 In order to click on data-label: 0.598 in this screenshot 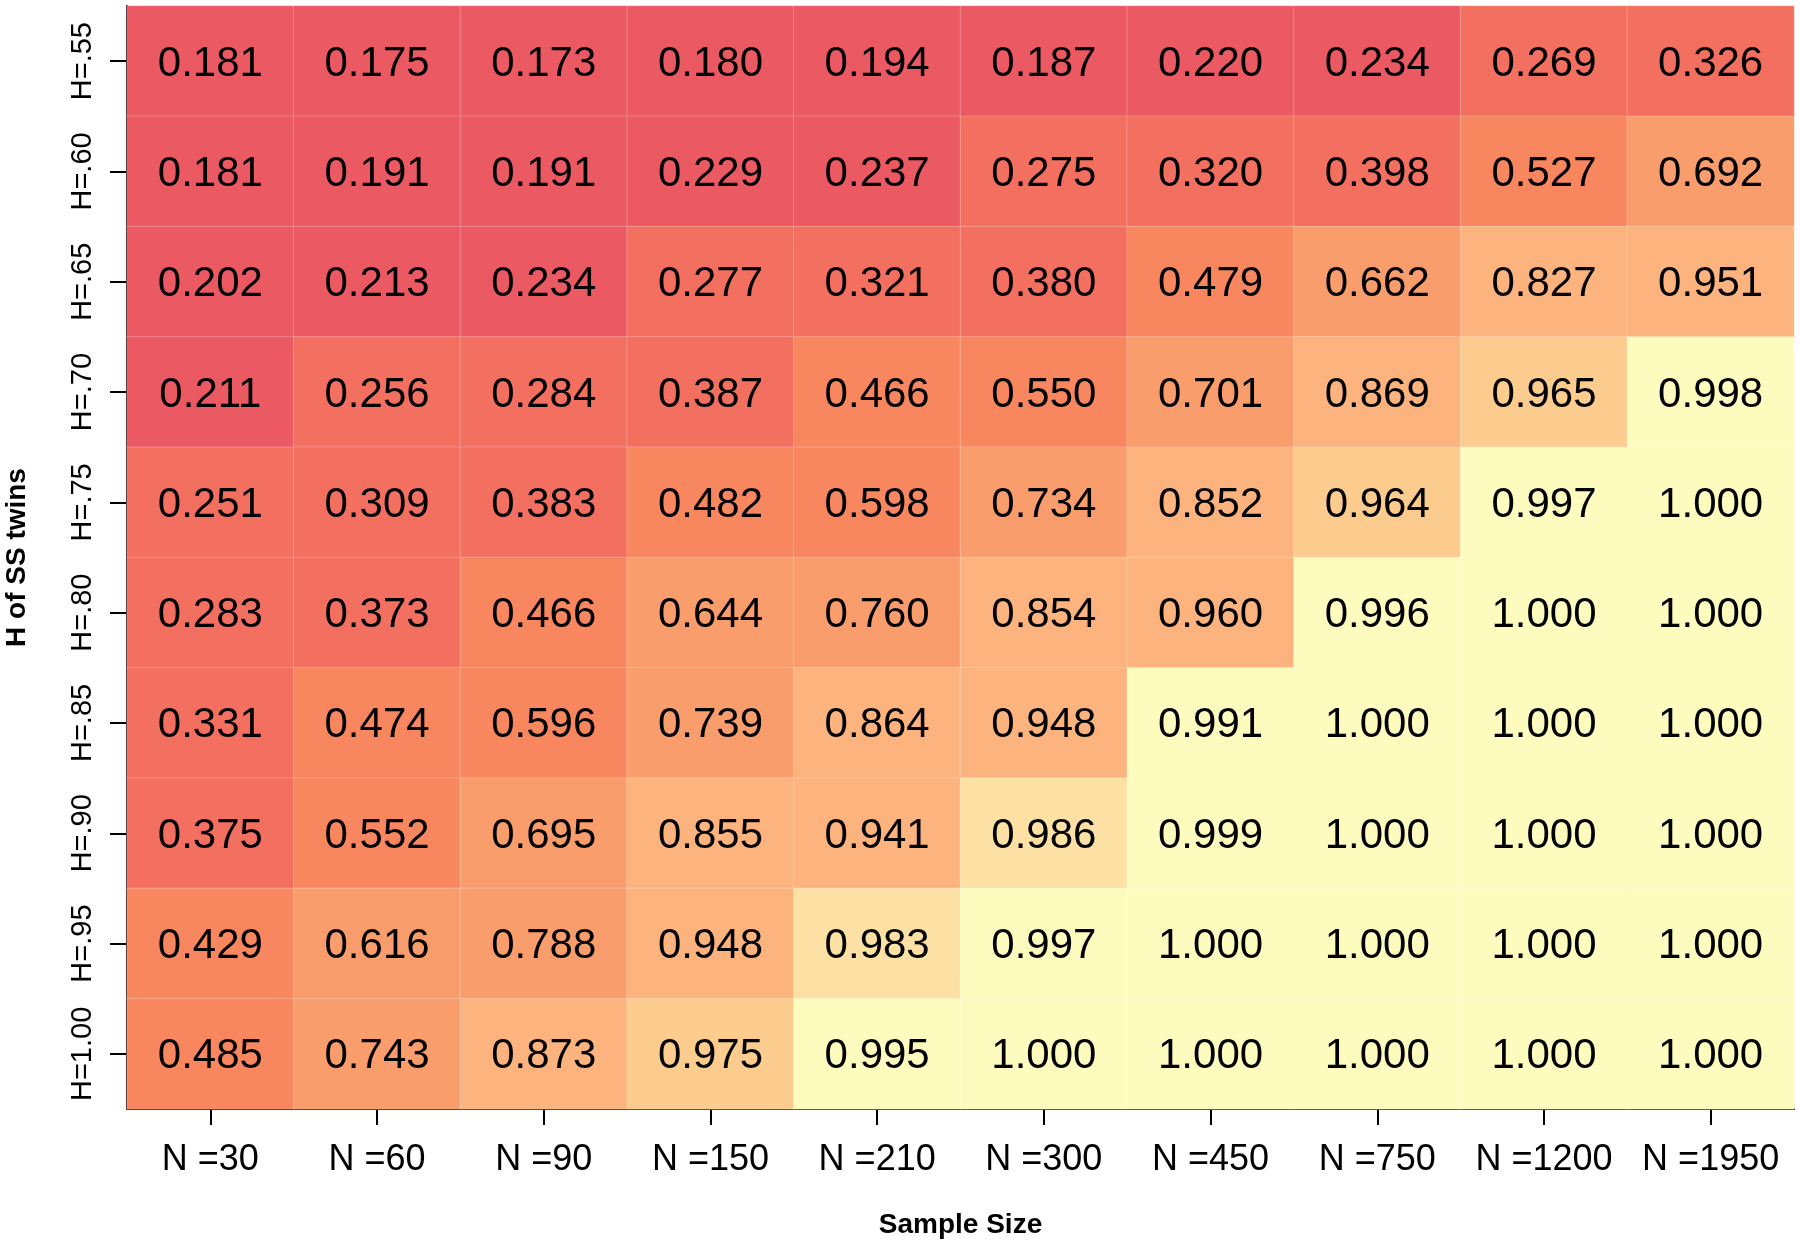, I will do `click(877, 502)`.